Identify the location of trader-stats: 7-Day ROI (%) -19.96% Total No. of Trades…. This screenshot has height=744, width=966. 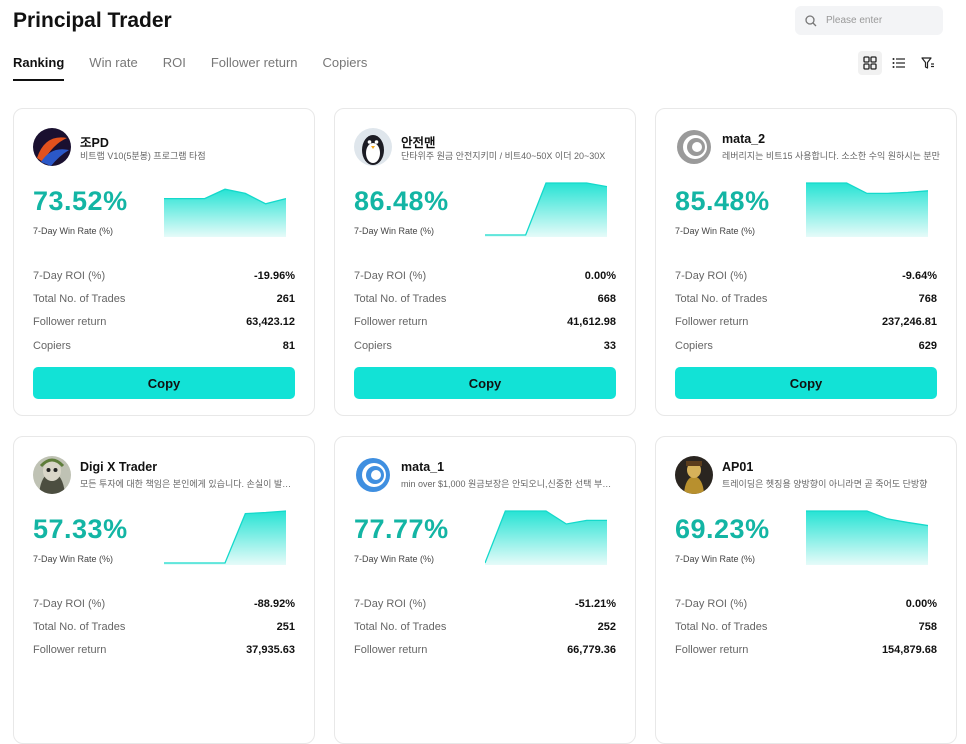
(164, 310).